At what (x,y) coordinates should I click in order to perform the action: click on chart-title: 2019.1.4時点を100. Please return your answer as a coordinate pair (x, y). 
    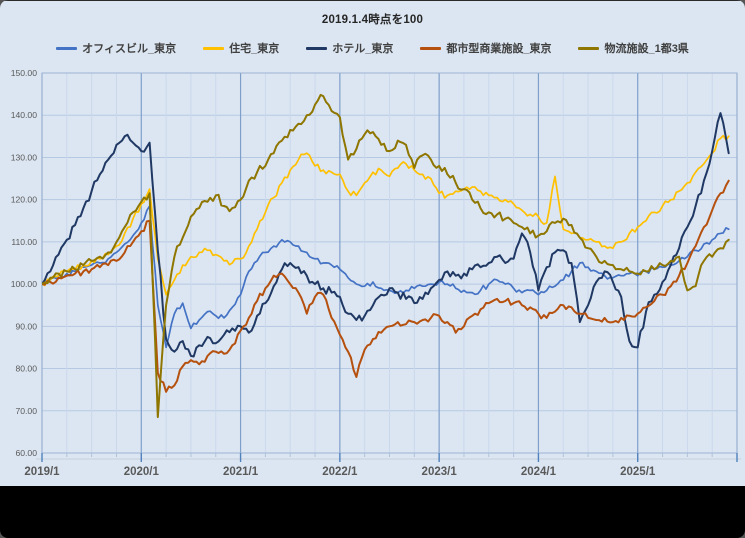
    Looking at the image, I should click on (372, 20).